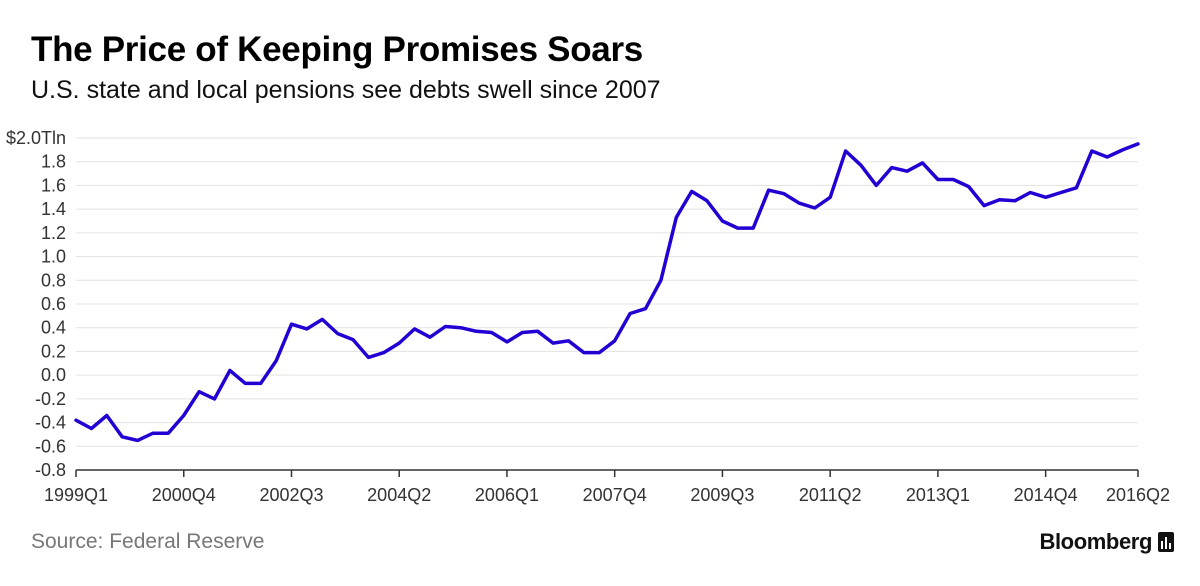 This screenshot has height=586, width=1200. I want to click on x-tick-label: 2011Q2, so click(830, 495).